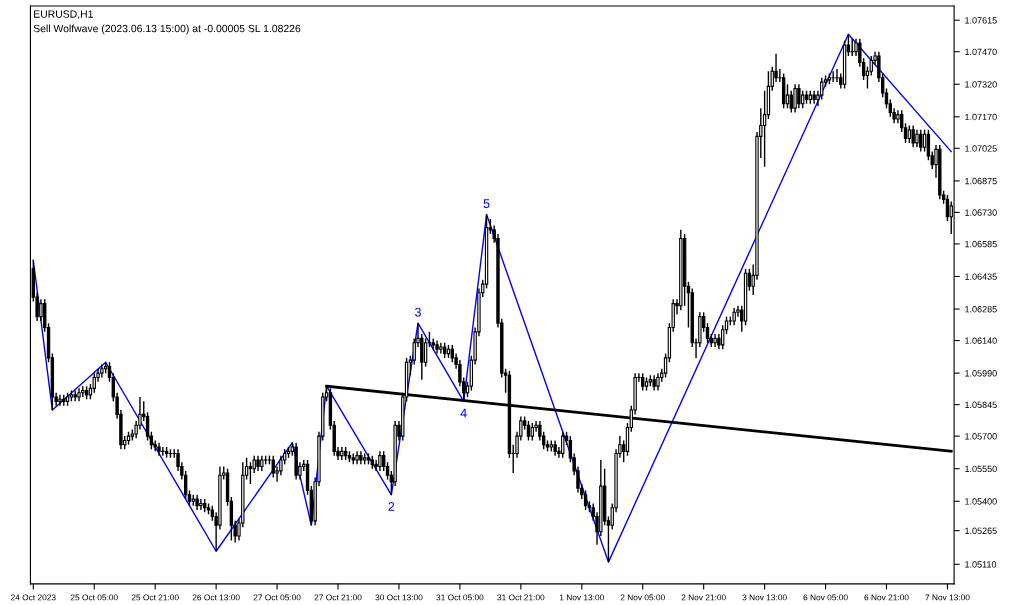  What do you see at coordinates (521, 597) in the screenshot?
I see `x-tick-label: 31 Oct 21:00` at bounding box center [521, 597].